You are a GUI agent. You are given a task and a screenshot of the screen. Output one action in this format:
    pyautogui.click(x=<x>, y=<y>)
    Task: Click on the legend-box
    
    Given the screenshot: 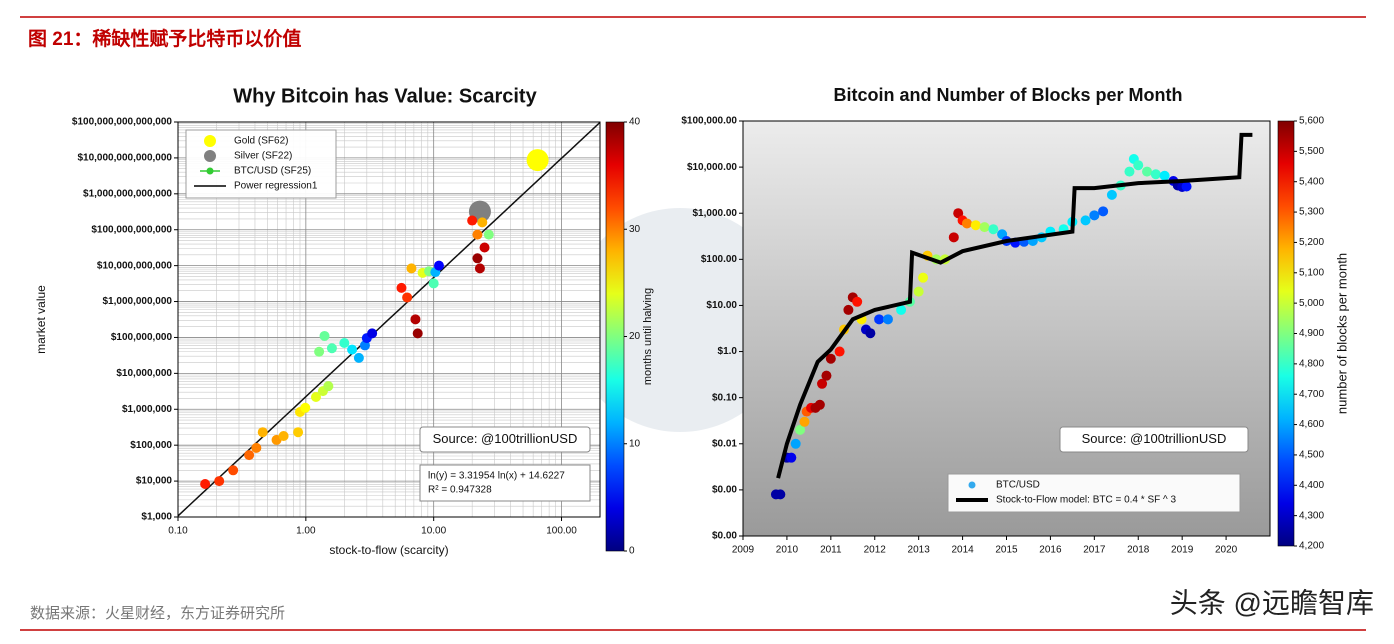 What is the action you would take?
    pyautogui.click(x=1094, y=493)
    